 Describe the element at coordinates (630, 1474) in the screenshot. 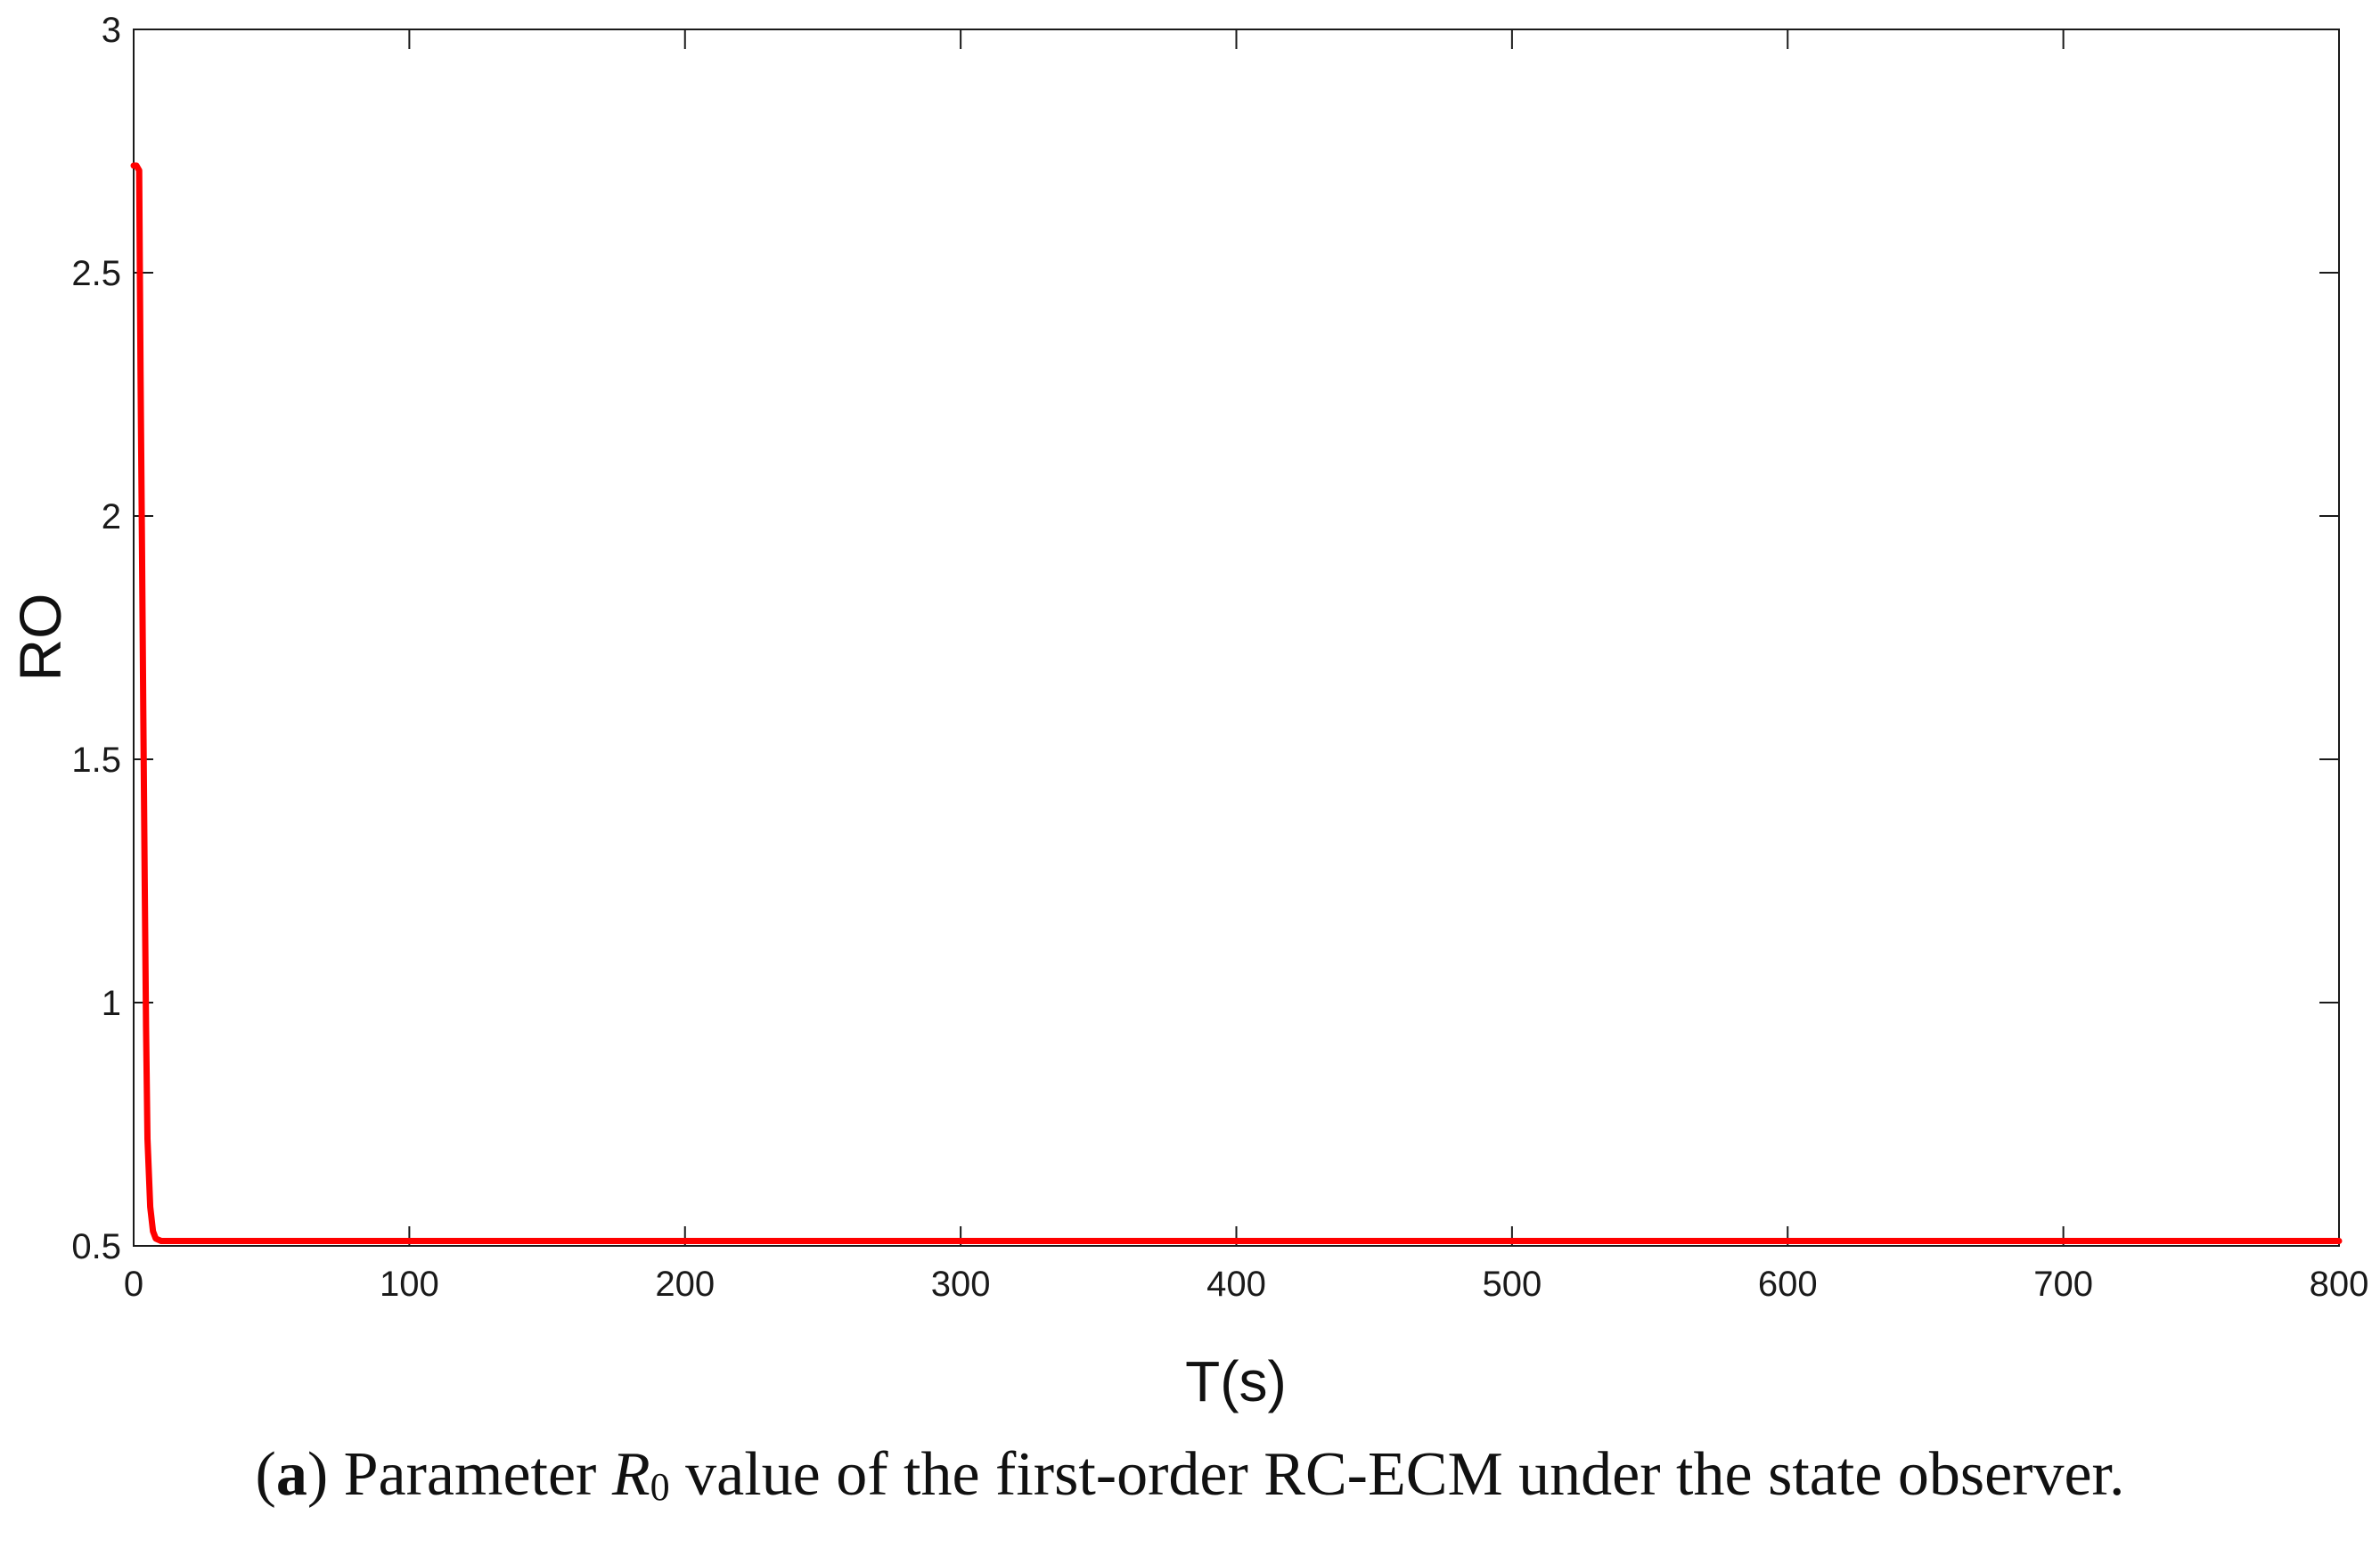

I see `caption-symbol: R` at that location.